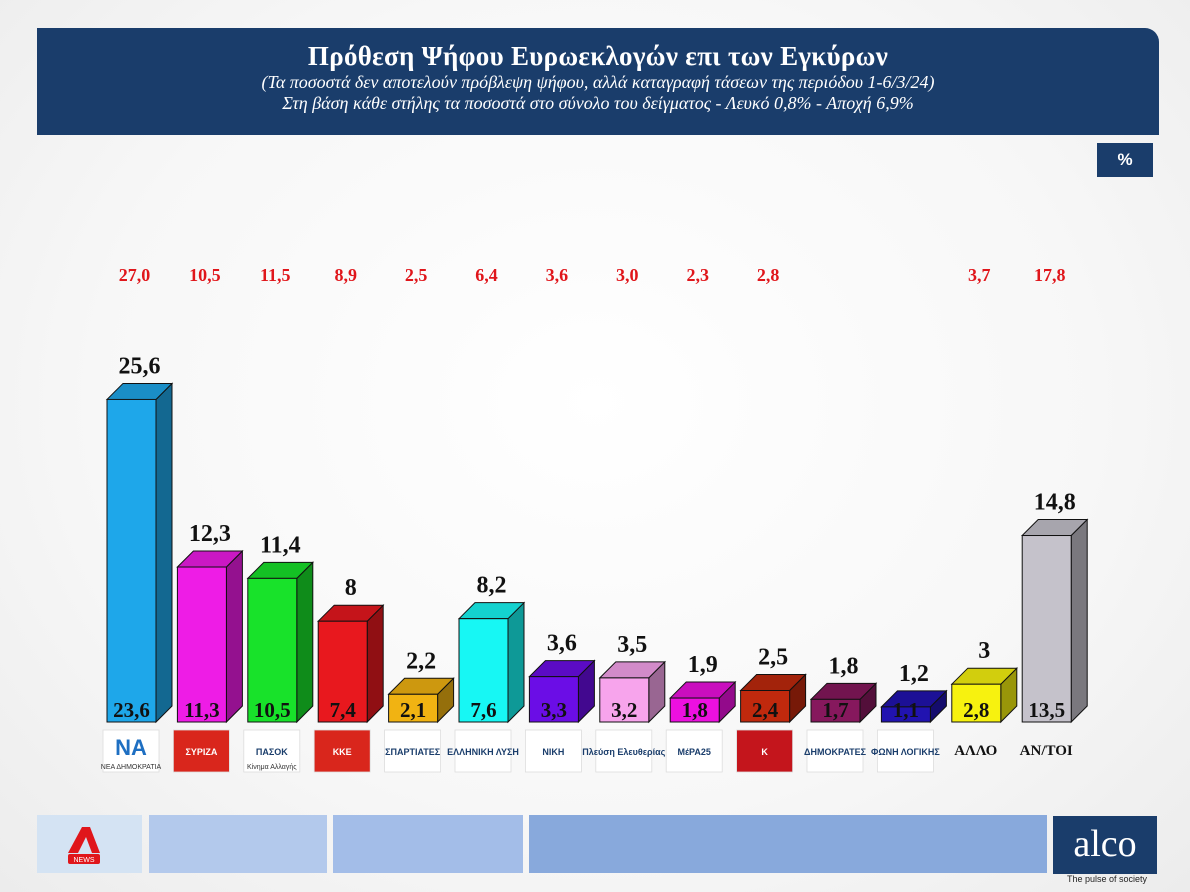  I want to click on party-logo-text: ΠΑΣΟΚ, so click(272, 752).